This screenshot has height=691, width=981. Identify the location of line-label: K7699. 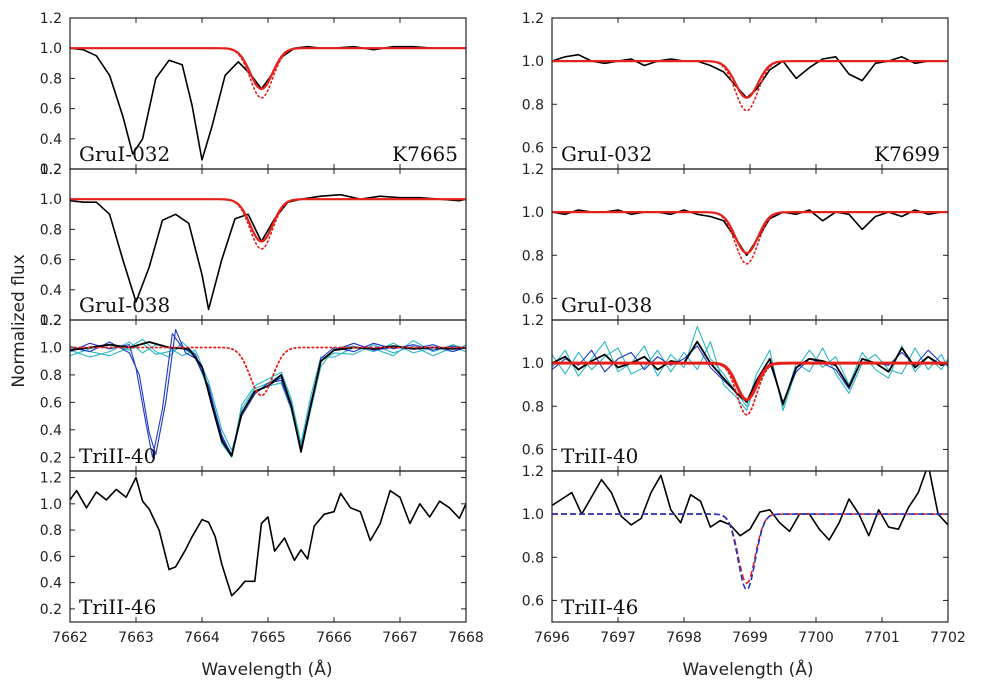
(907, 154).